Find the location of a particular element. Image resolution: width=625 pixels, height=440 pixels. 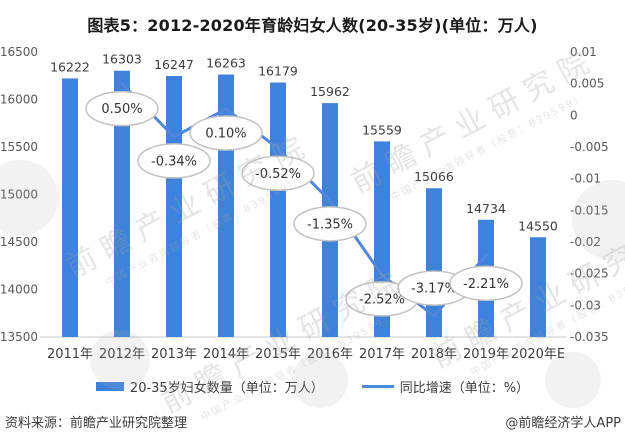

x-axis-tick: 2012年 is located at coordinates (122, 354).